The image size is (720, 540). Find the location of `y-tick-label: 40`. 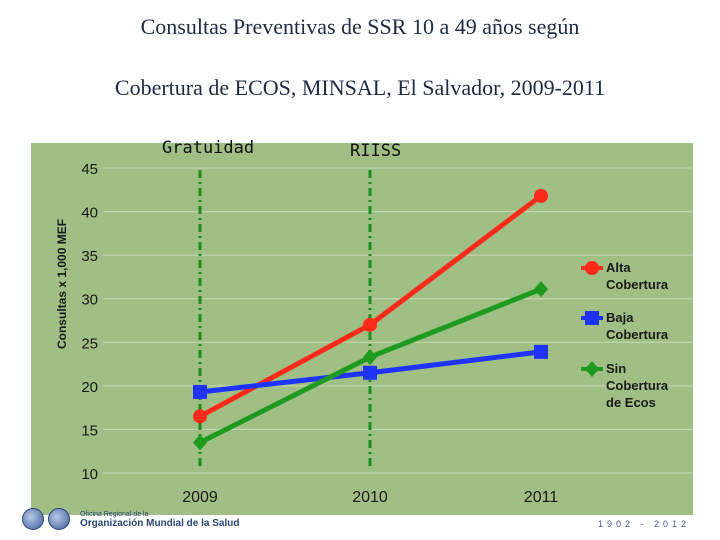

y-tick-label: 40 is located at coordinates (89, 213).